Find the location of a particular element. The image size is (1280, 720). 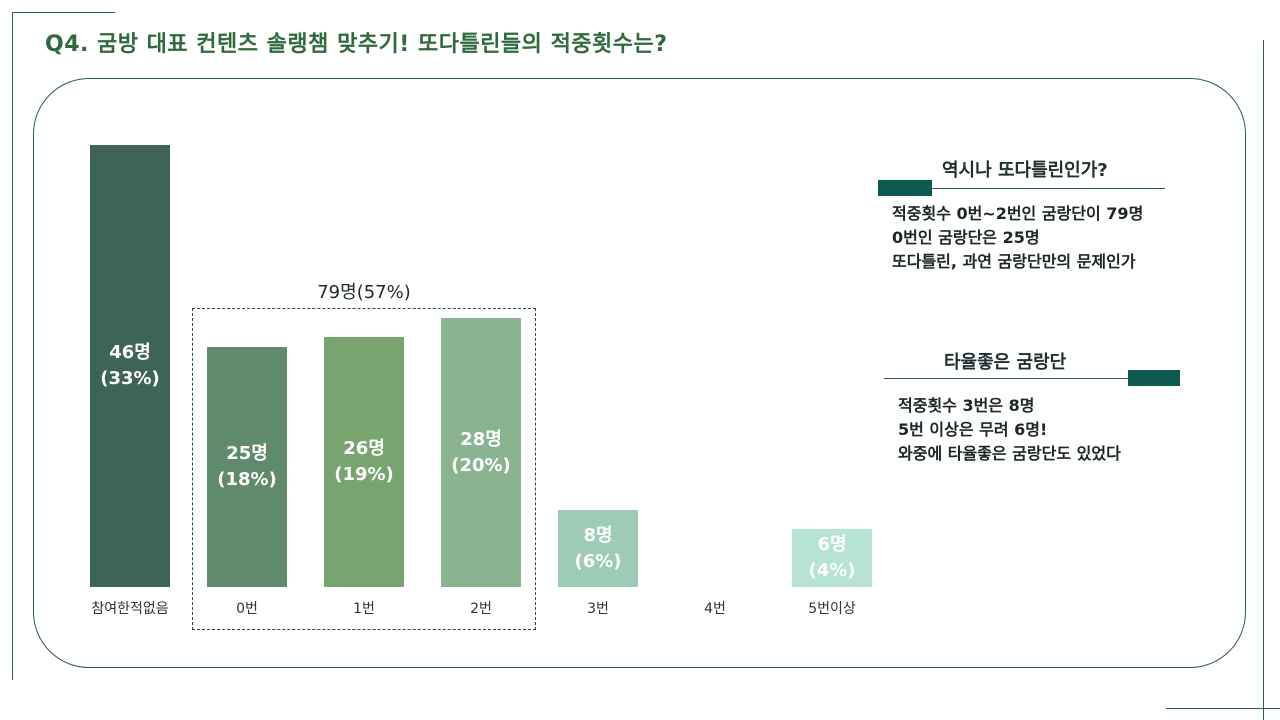

bar-count-label: 25명 is located at coordinates (247, 453).